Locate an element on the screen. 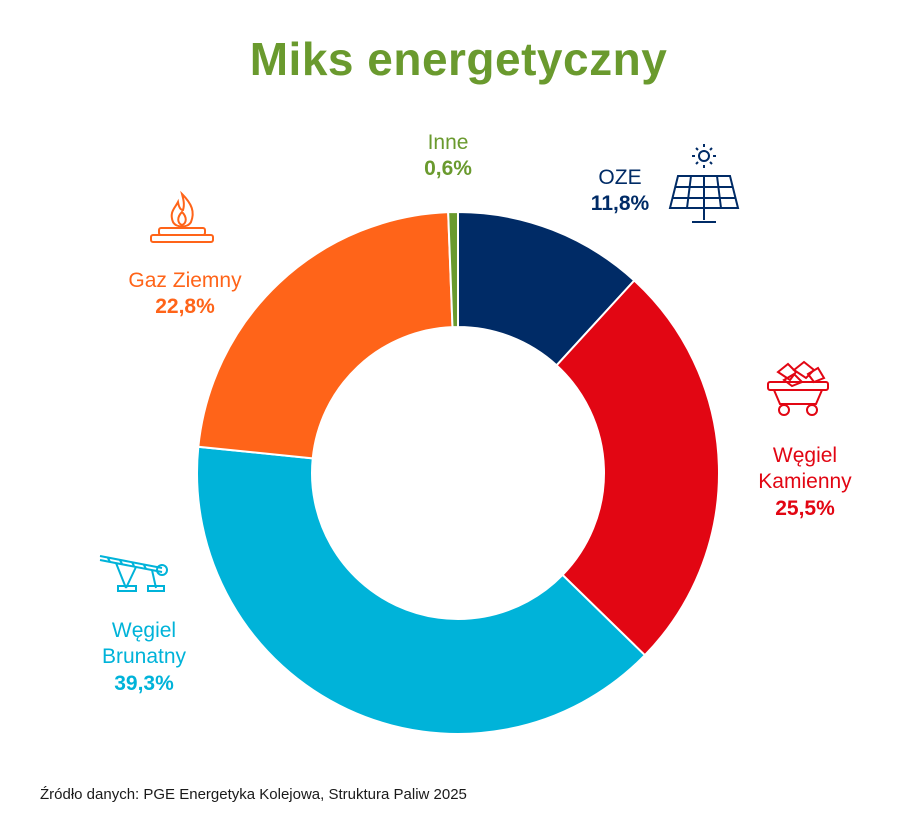 This screenshot has width=917, height=834. label-inne-name: Inne is located at coordinates (448, 142).